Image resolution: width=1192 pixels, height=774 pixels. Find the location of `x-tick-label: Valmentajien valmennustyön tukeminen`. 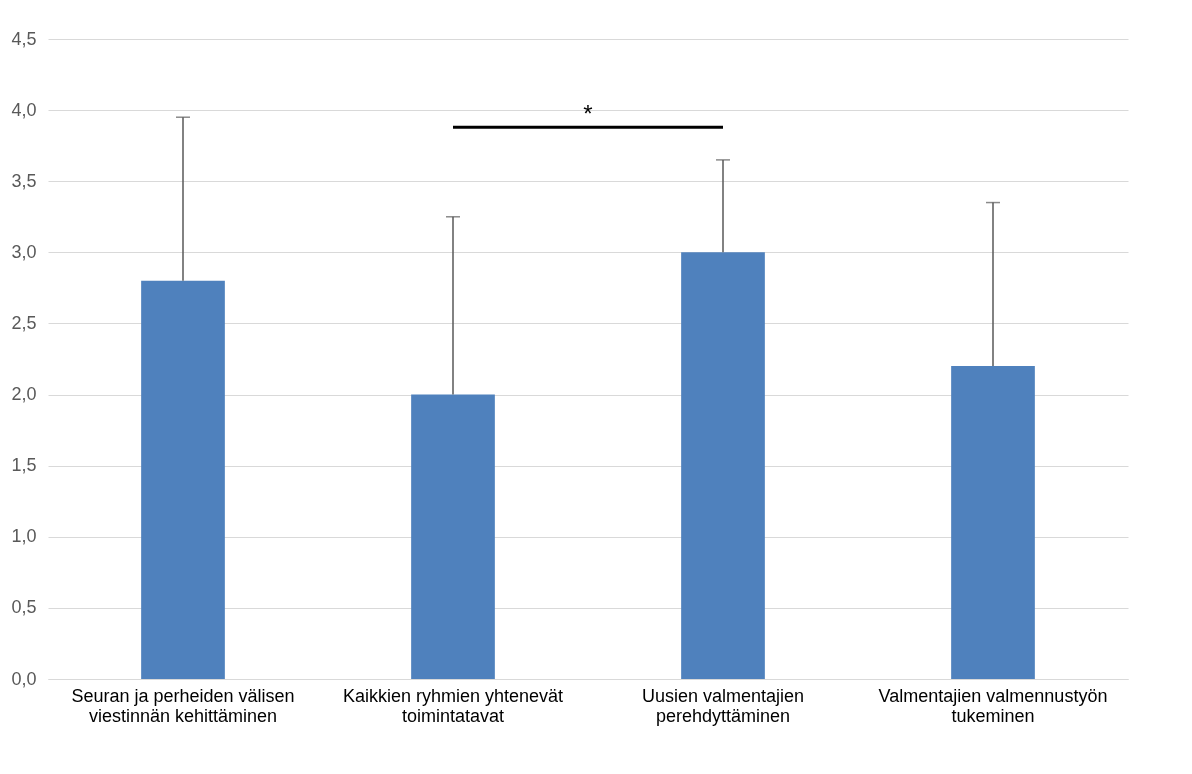

x-tick-label: Valmentajien valmennustyön tukeminen is located at coordinates (993, 705).